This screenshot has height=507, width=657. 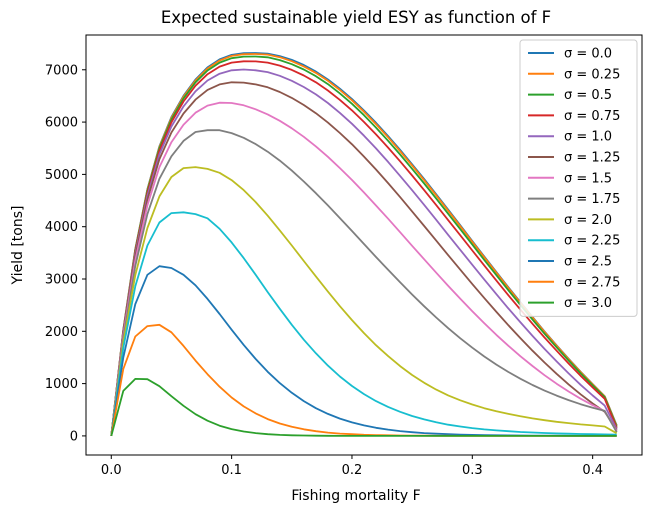 I want to click on legend-label: σ = 0.5, so click(x=588, y=95).